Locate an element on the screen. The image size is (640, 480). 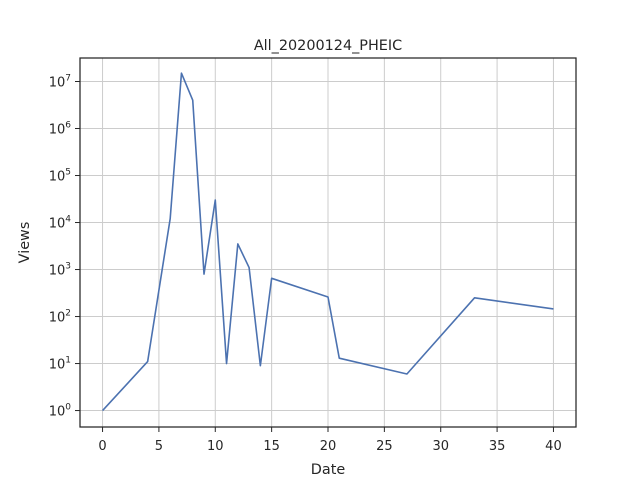
x-axis: 0 5 10 15 20 25 30 35 40 is located at coordinates (330, 440).